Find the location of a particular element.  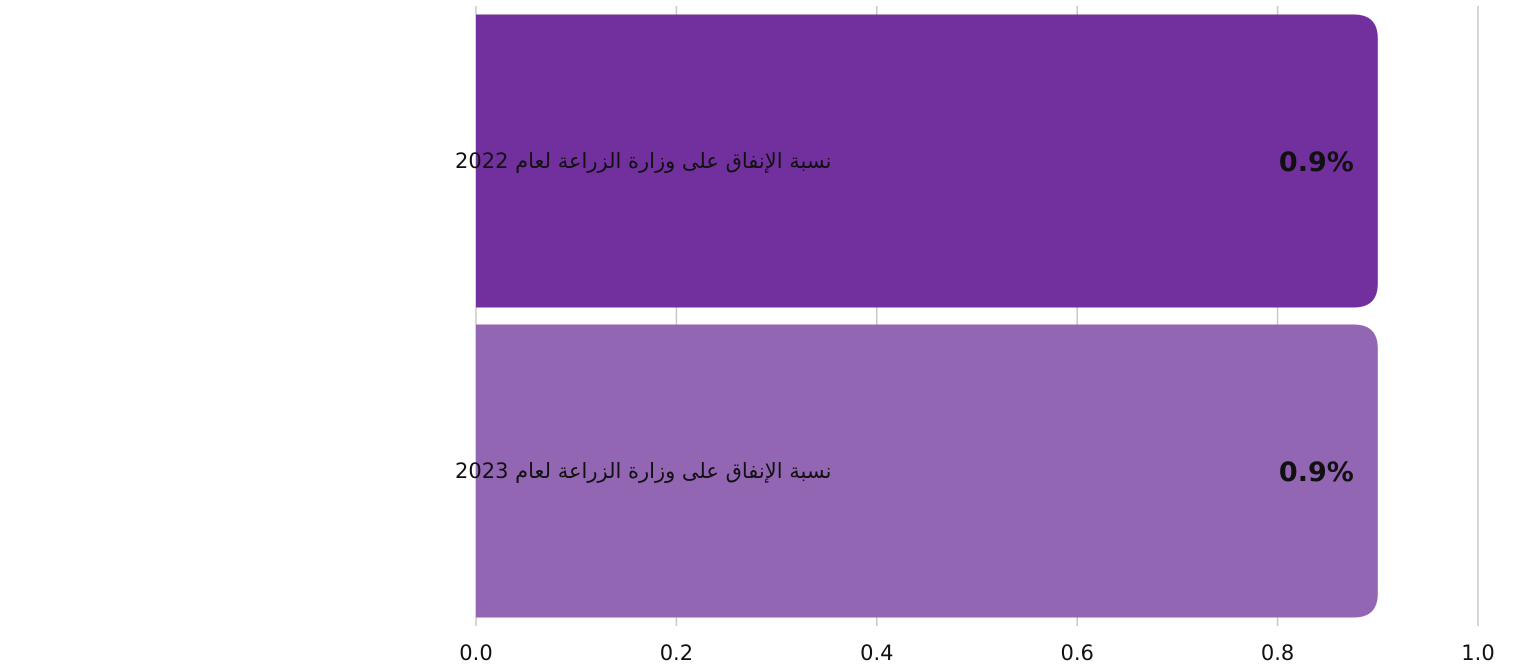

x-tick-label-1: 0.2 is located at coordinates (676, 653).